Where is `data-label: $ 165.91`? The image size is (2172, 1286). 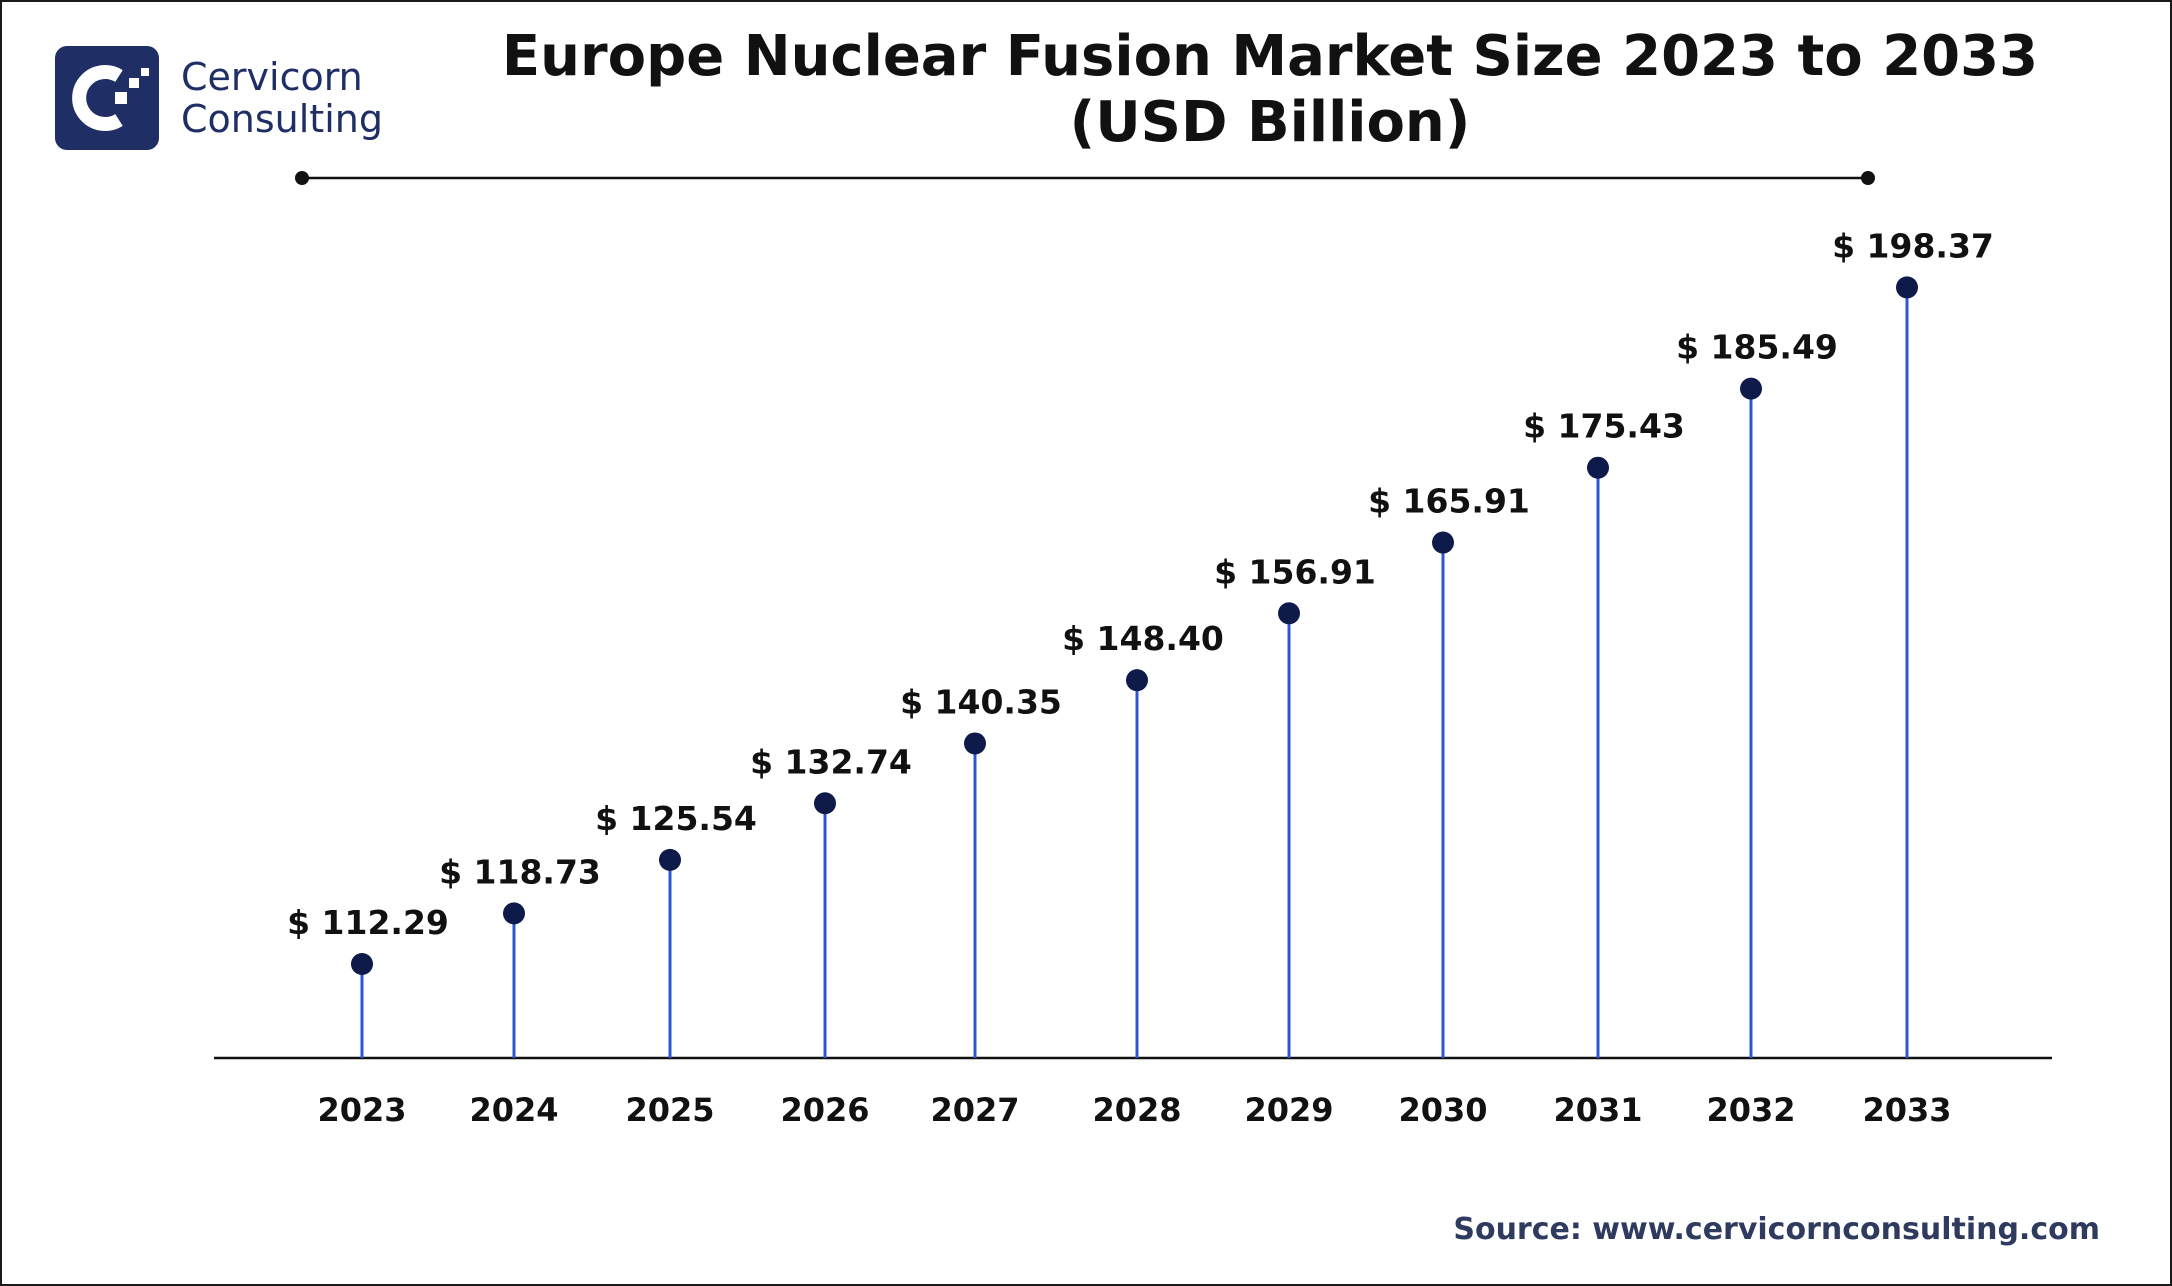 data-label: $ 165.91 is located at coordinates (1449, 501).